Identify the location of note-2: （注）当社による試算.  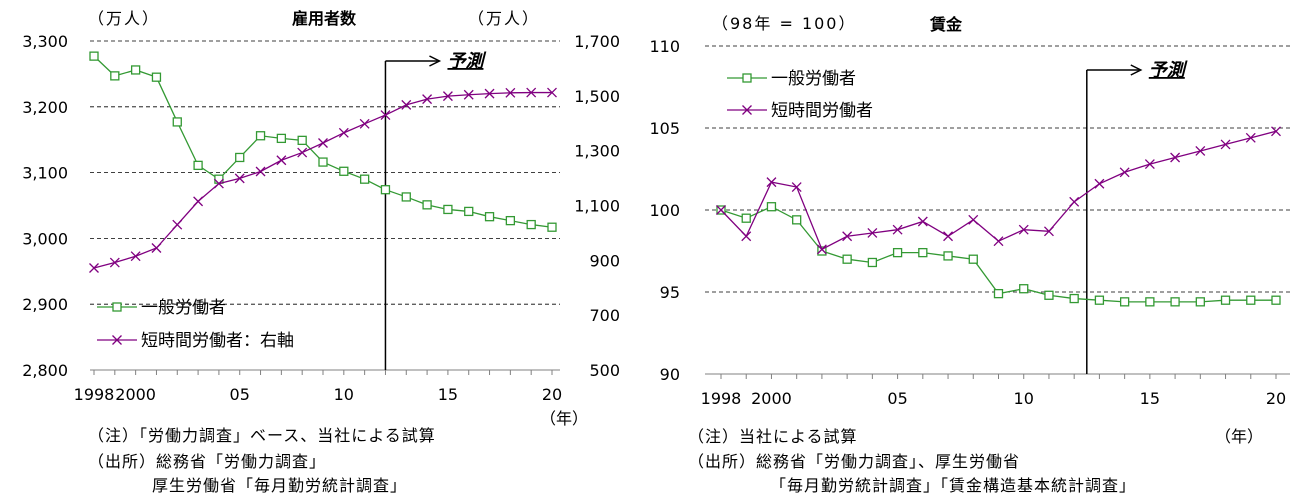
(773, 436).